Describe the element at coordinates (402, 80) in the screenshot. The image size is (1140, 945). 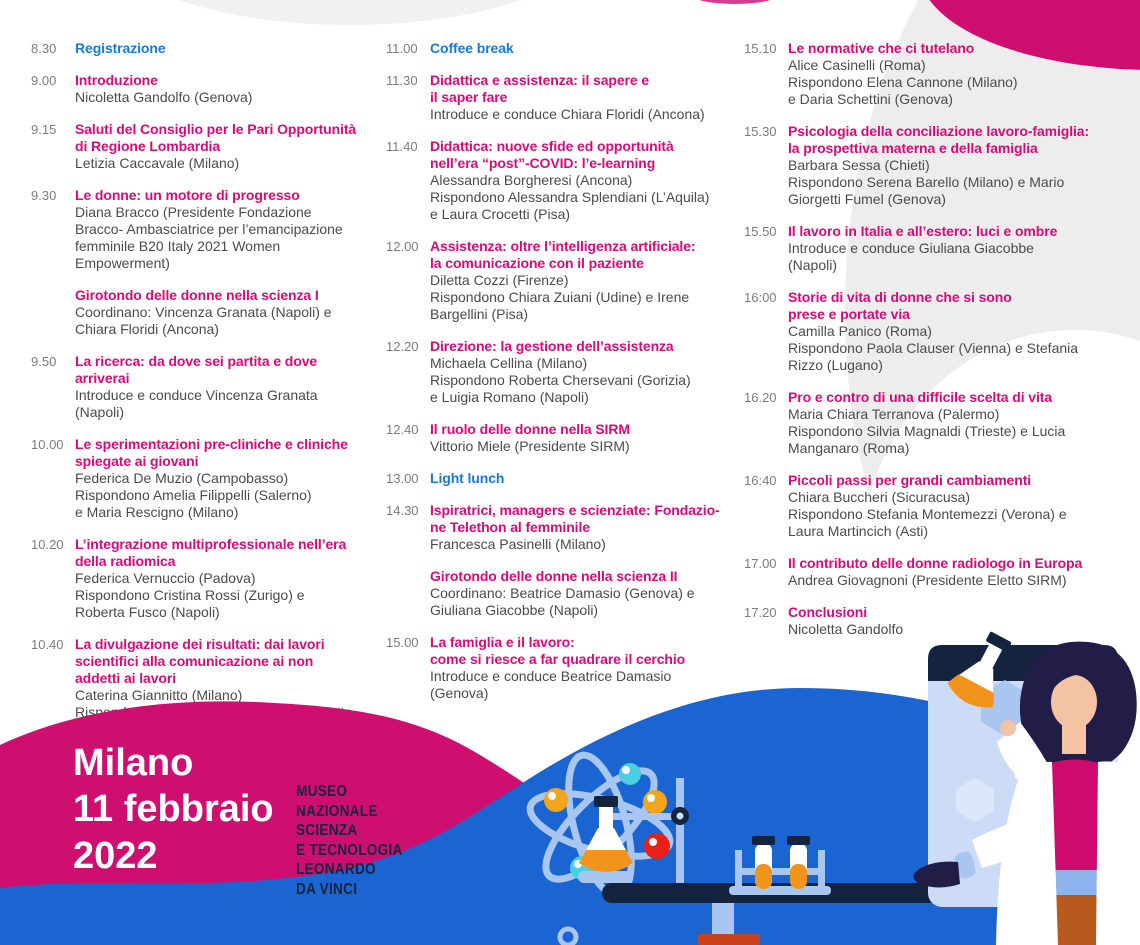
I see `entry-time: 11.30` at that location.